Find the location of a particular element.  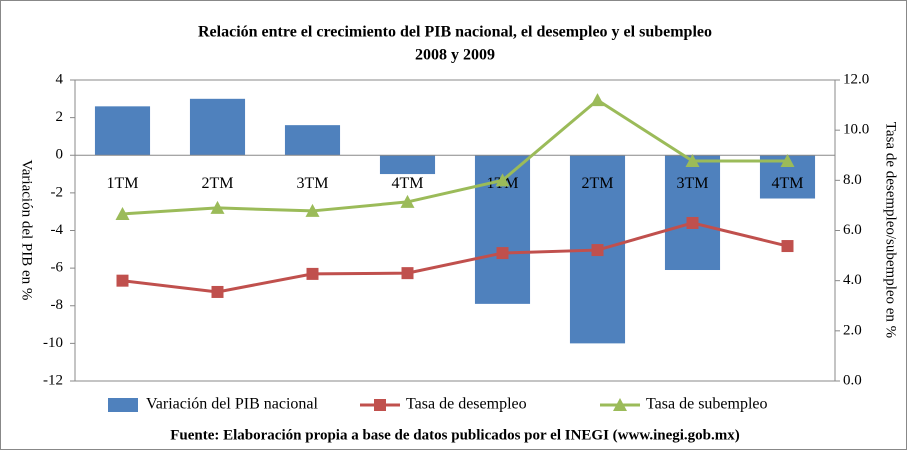

legend-label: Variación del PIB nacional is located at coordinates (232, 404).